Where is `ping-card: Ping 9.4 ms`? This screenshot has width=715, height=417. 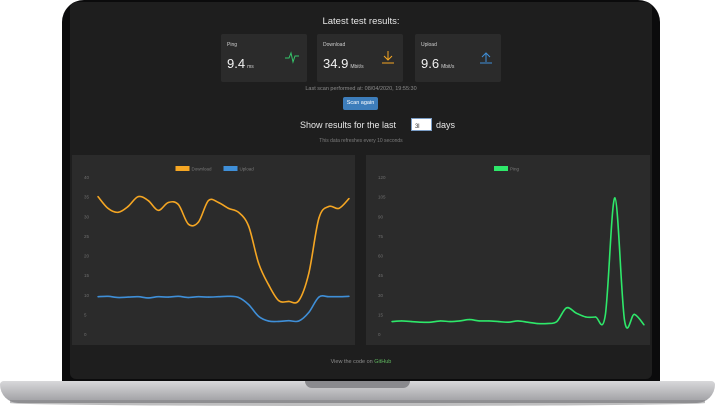 ping-card: Ping 9.4 ms is located at coordinates (264, 58).